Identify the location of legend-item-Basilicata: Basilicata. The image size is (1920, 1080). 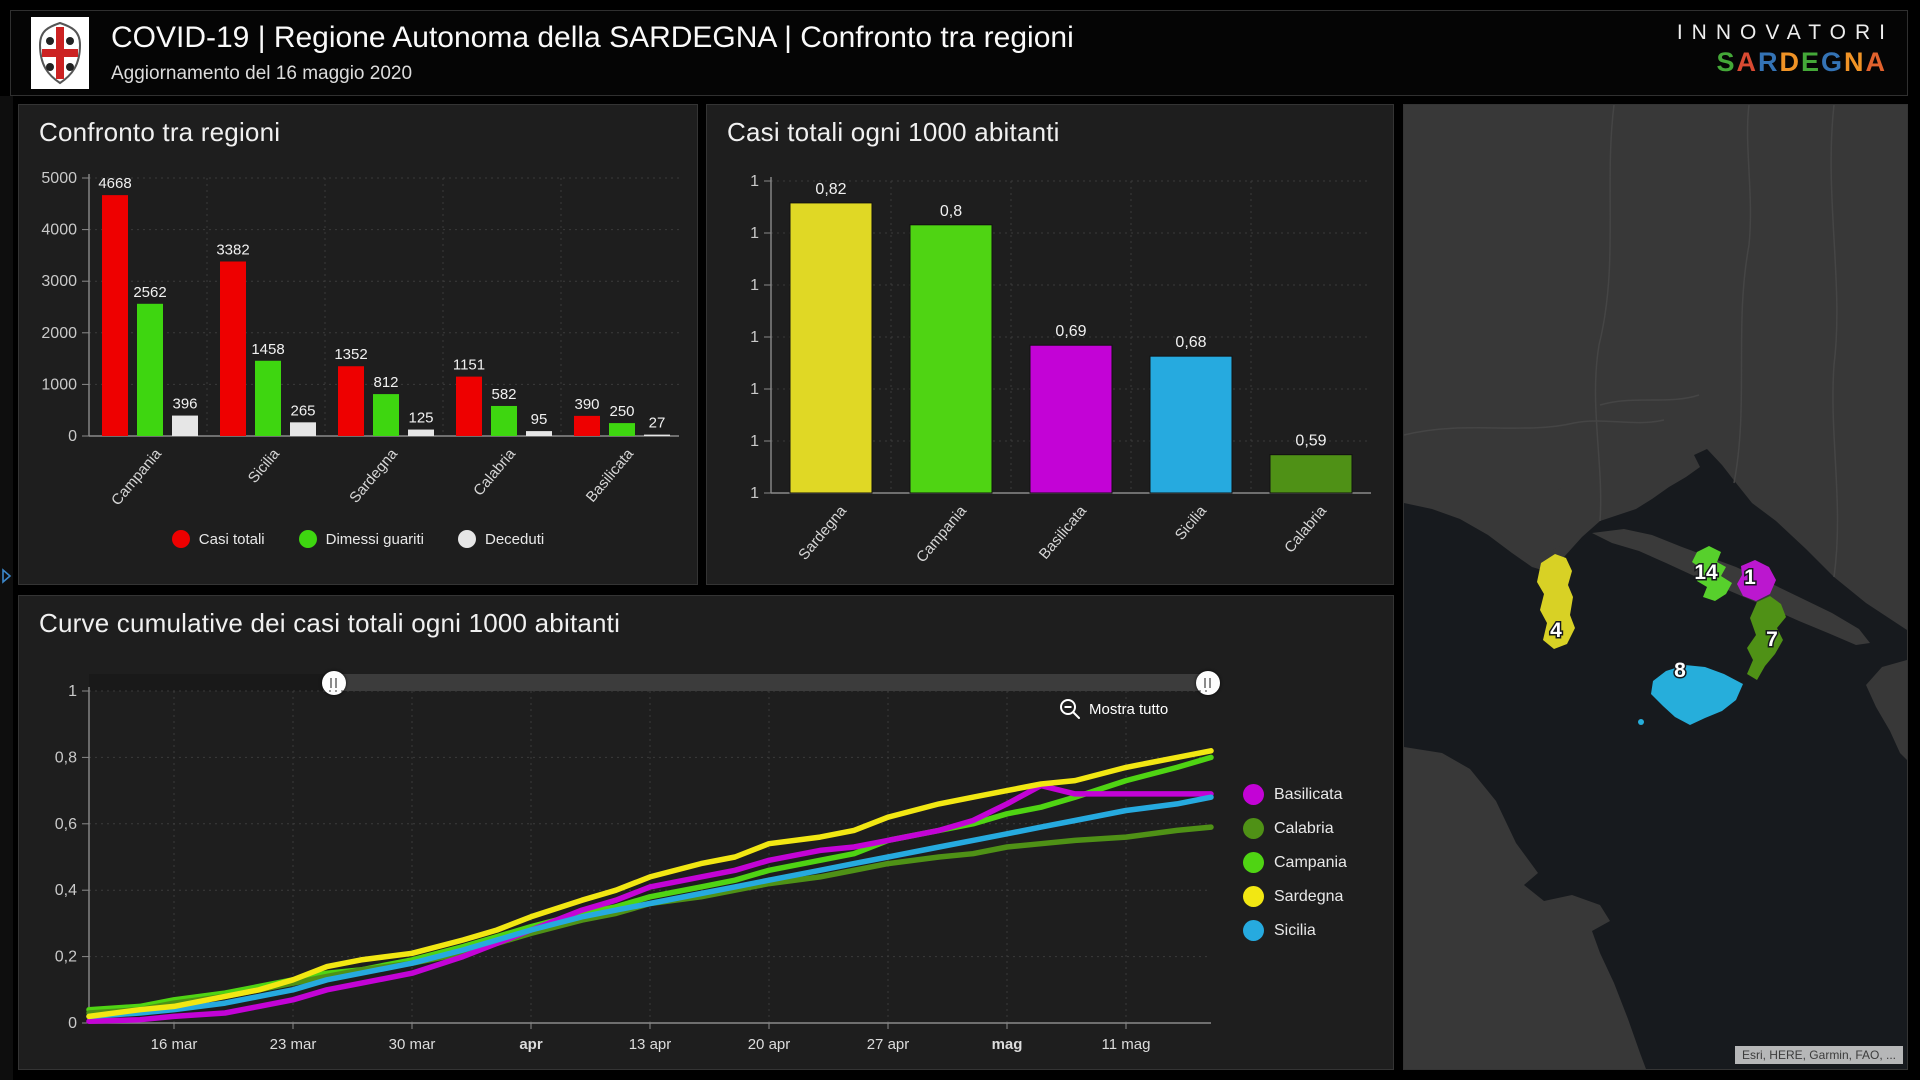
(1295, 794).